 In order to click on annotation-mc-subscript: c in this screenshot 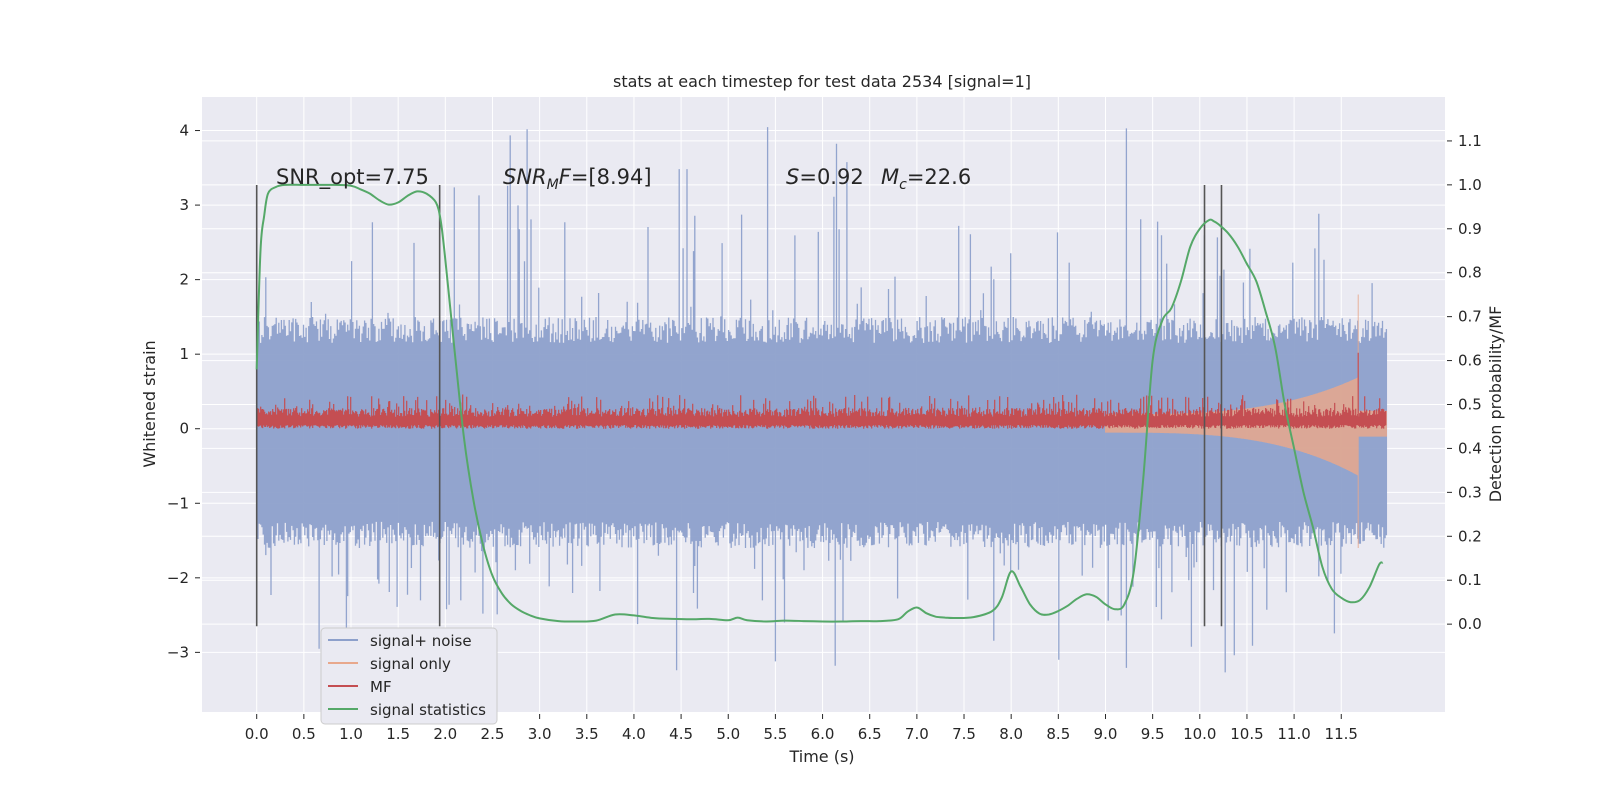, I will do `click(903, 185)`.